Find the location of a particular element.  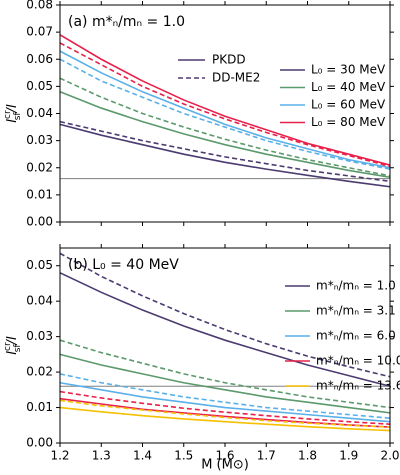

legend-label: PKDD is located at coordinates (229, 60).